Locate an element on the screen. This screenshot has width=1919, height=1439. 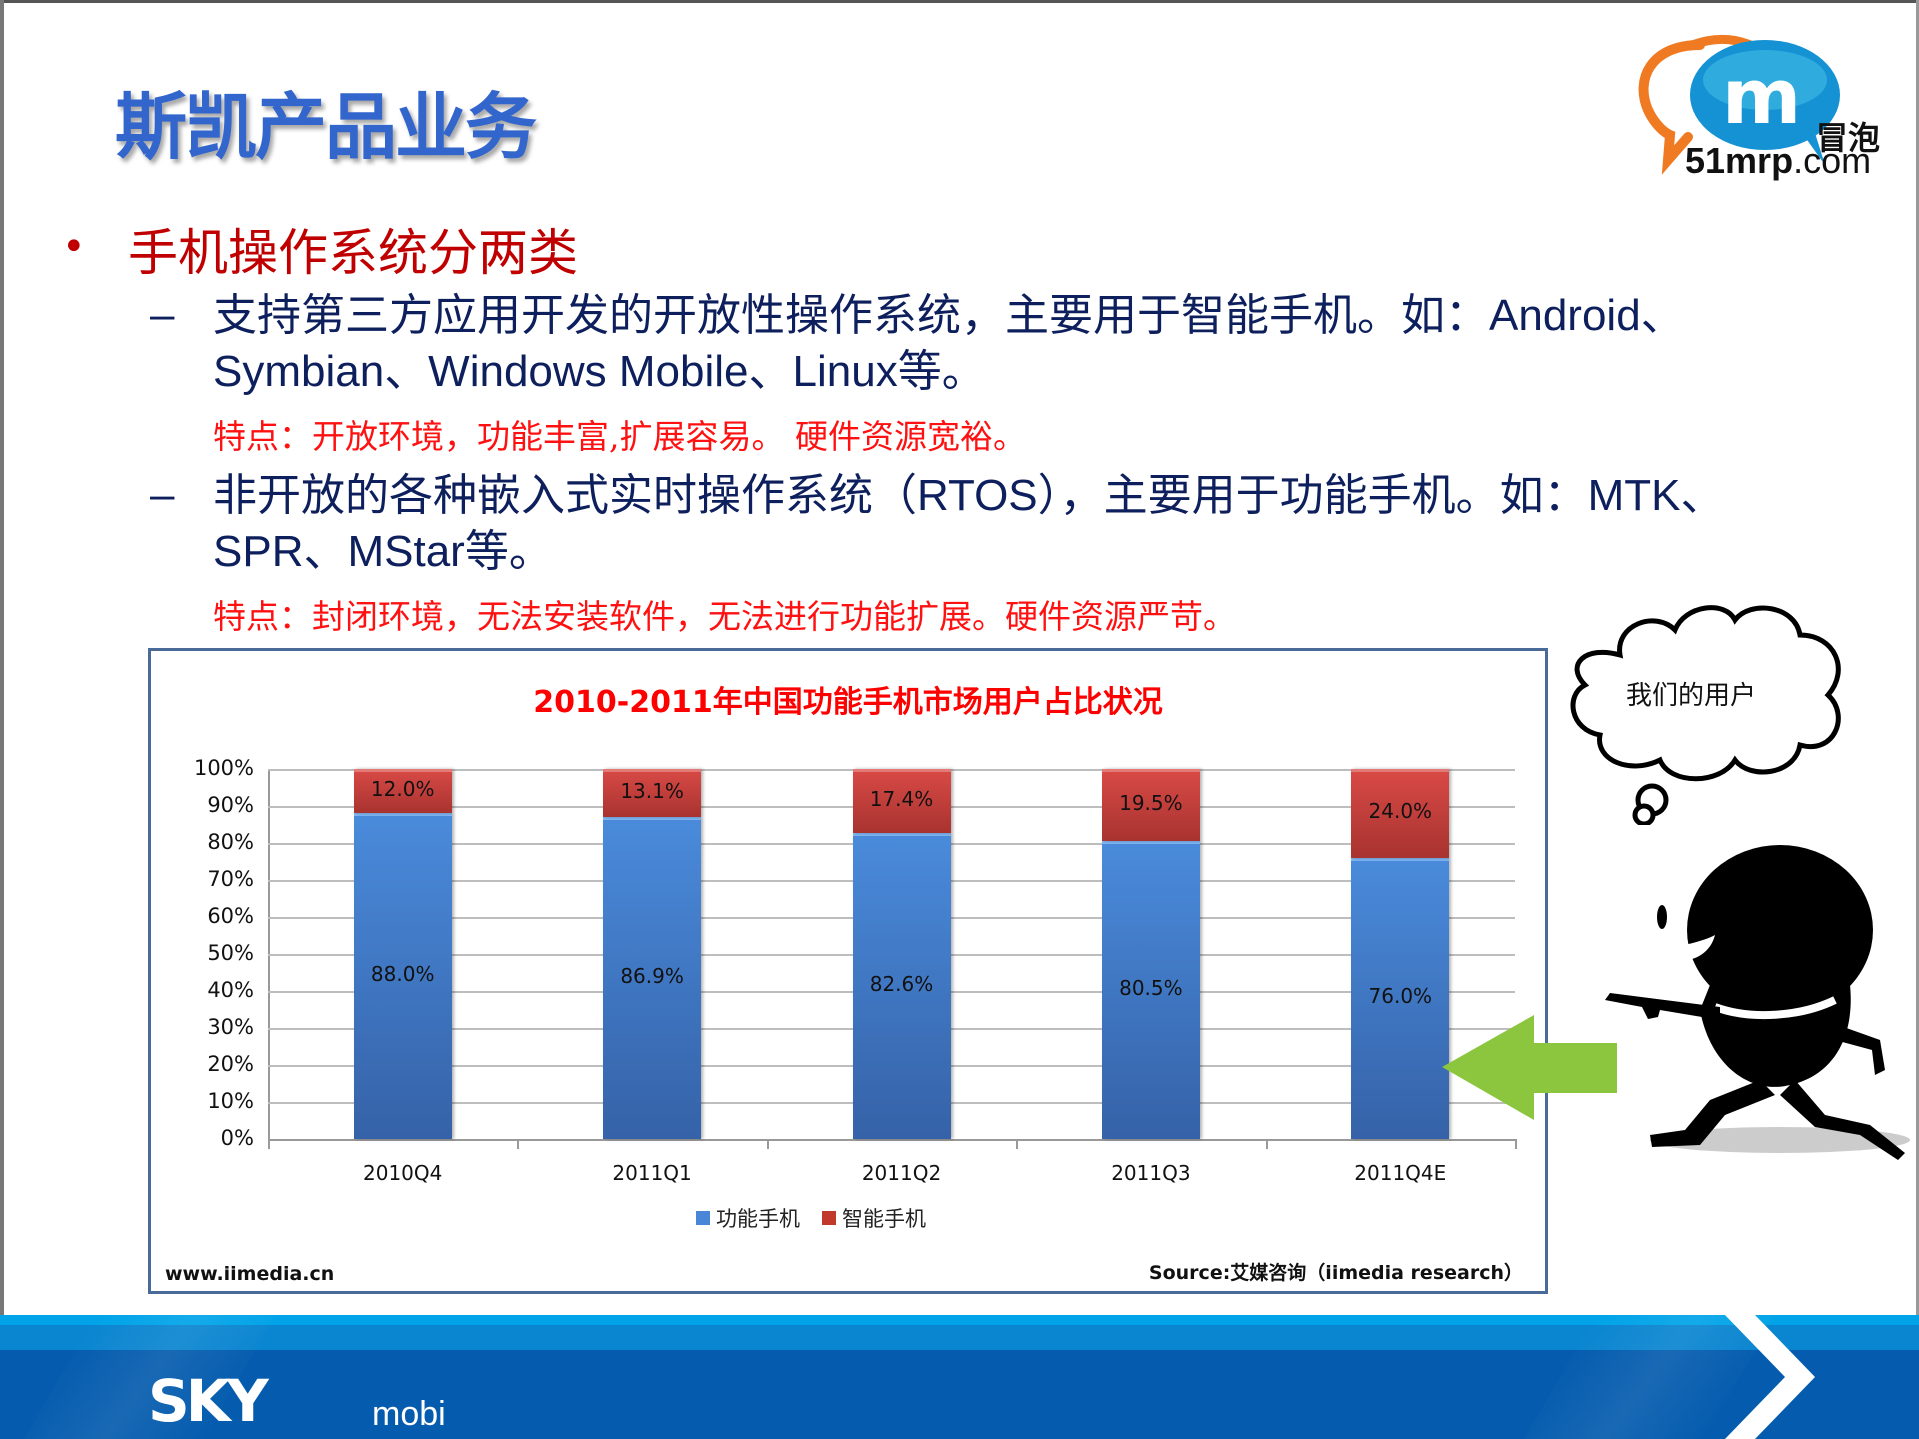
next-chevron-icon is located at coordinates (1770, 1377).